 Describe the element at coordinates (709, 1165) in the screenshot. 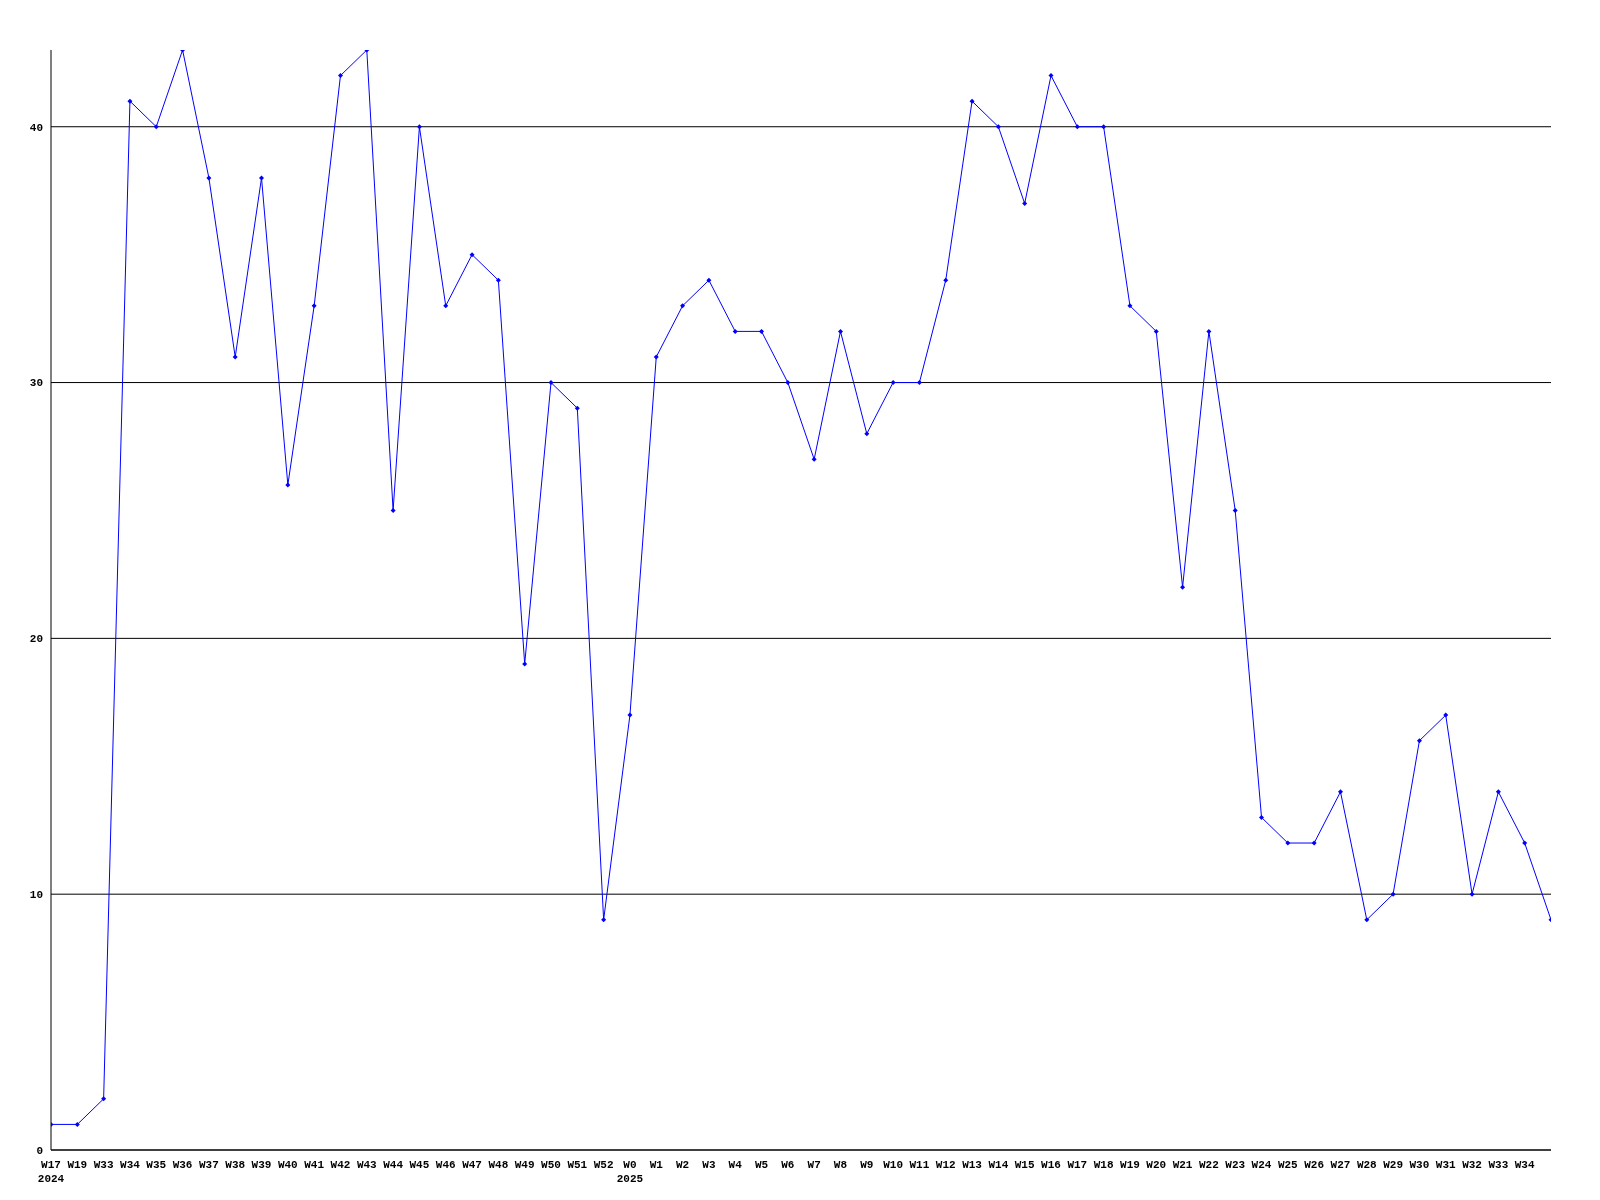

I see `x-tick-label: W3` at that location.